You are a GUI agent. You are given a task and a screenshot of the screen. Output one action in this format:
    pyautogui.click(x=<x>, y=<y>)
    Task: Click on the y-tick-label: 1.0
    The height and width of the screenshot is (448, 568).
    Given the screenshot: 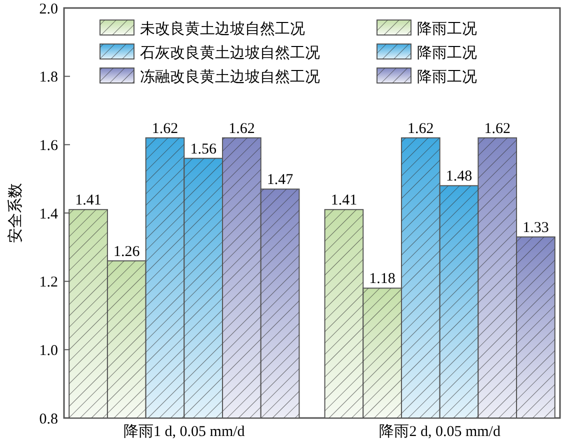 What is the action you would take?
    pyautogui.click(x=48, y=350)
    